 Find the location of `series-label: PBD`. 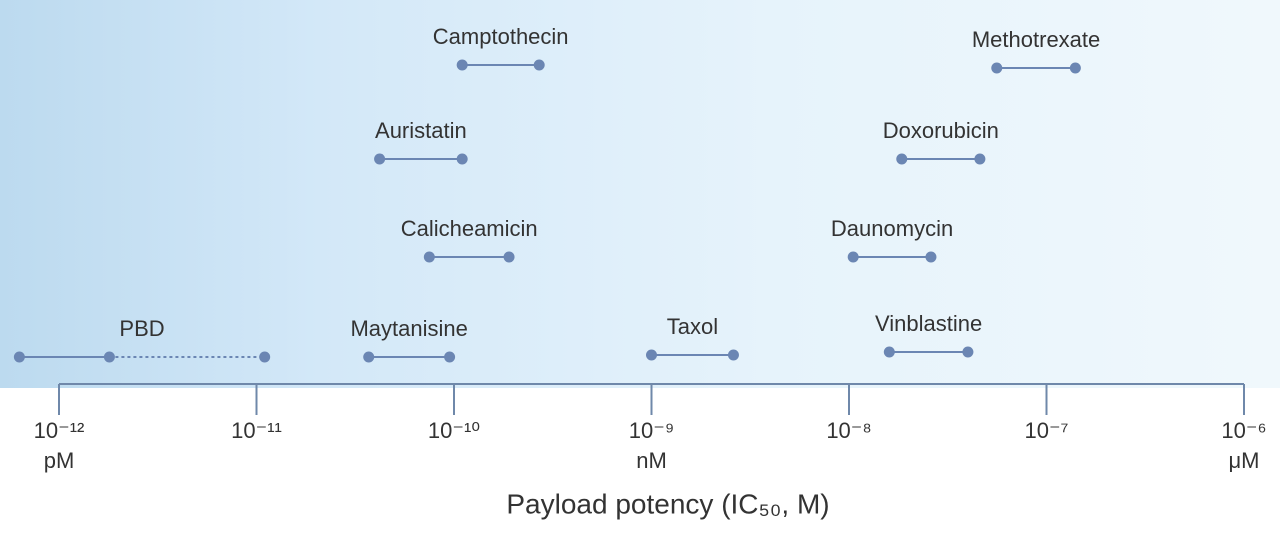

series-label: PBD is located at coordinates (141, 328).